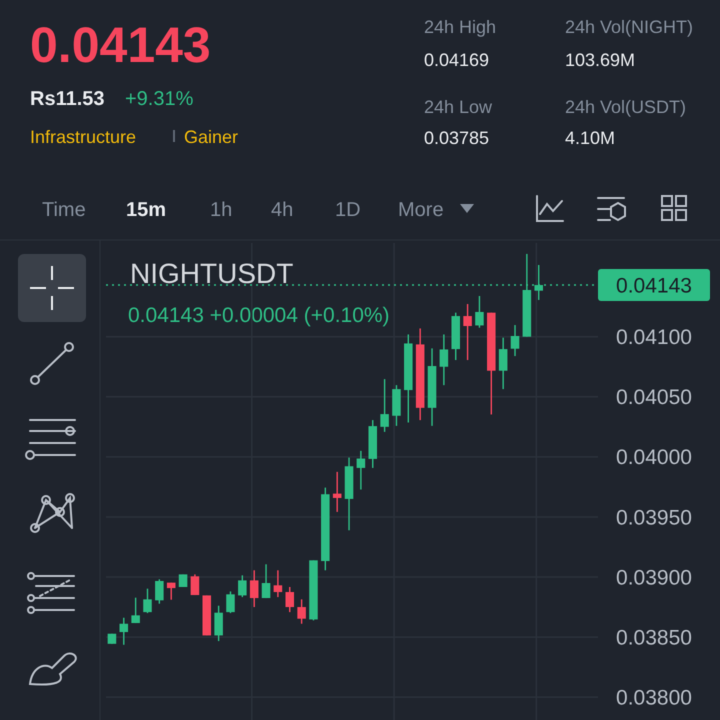  What do you see at coordinates (654, 518) in the screenshot?
I see `y-tick-label: 0.03950` at bounding box center [654, 518].